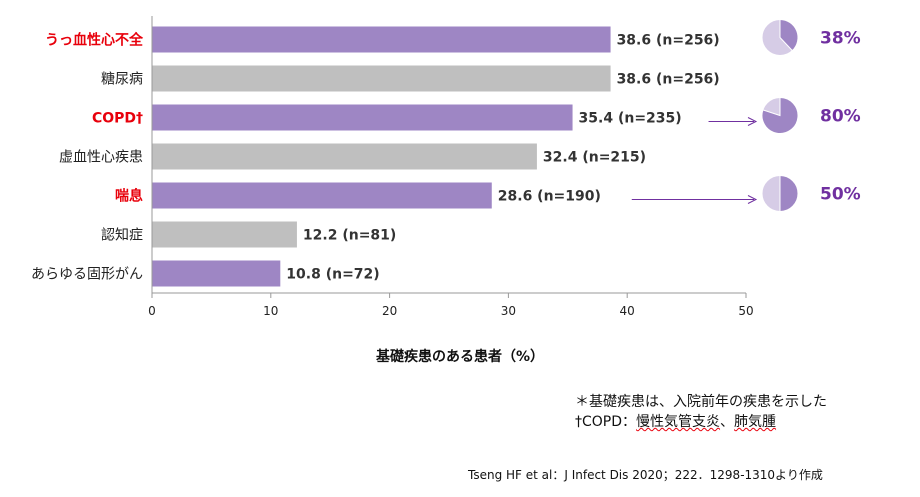 The height and width of the screenshot is (497, 920). Describe the element at coordinates (606, 422) in the screenshot. I see `footnote-2-prefix: †COPD：` at that location.